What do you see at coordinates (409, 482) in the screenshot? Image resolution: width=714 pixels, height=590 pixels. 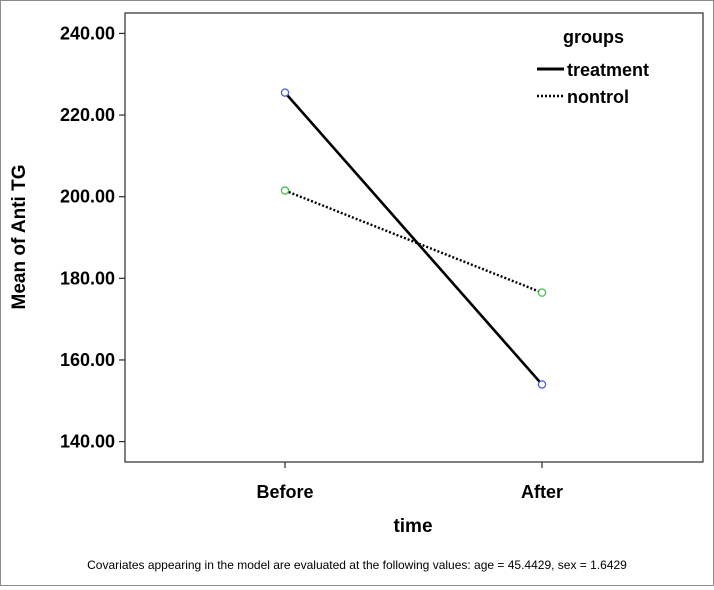 I see `x-axis: Before After` at bounding box center [409, 482].